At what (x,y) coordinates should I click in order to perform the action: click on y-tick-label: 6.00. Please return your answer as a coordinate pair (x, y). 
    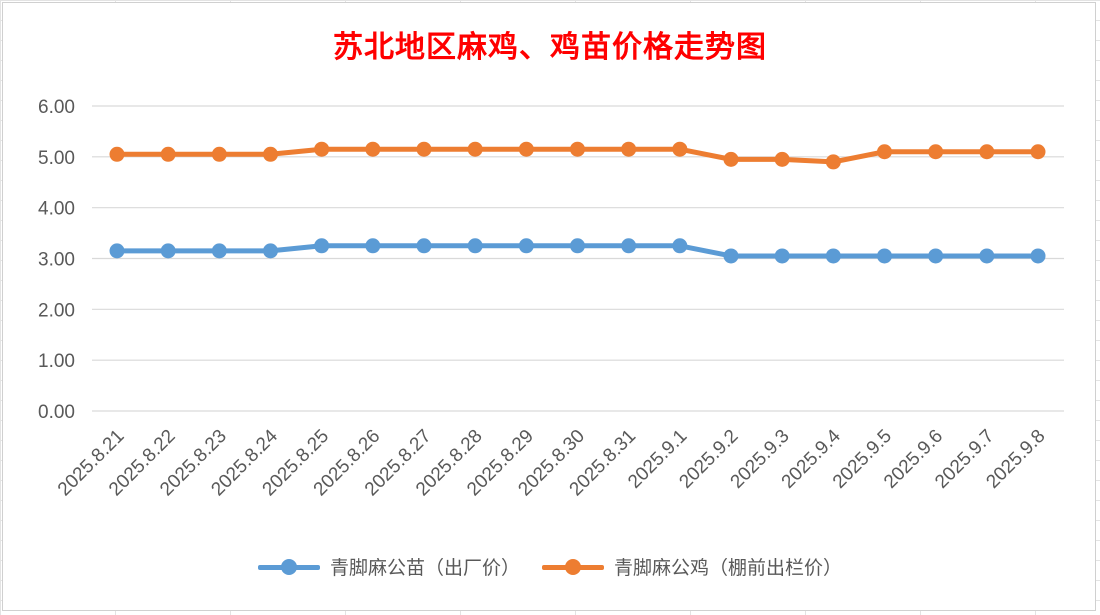
    Looking at the image, I should click on (56, 107).